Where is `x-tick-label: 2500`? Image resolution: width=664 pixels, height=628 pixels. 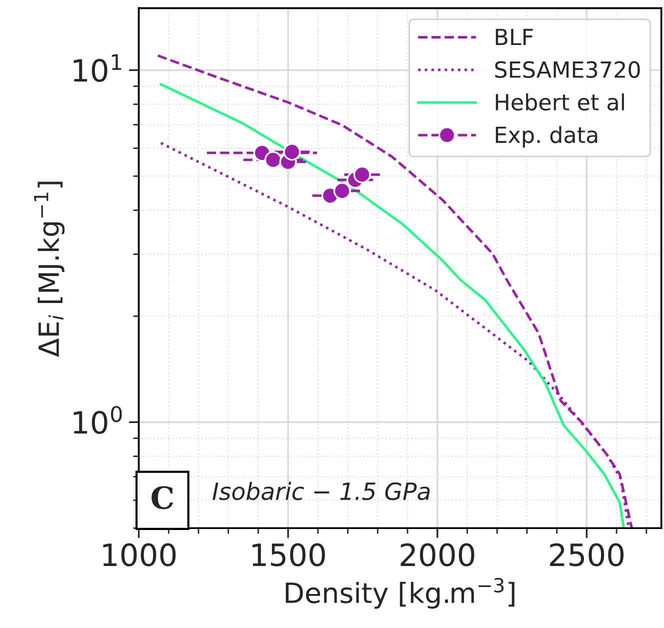
x-tick-label: 2500 is located at coordinates (587, 554).